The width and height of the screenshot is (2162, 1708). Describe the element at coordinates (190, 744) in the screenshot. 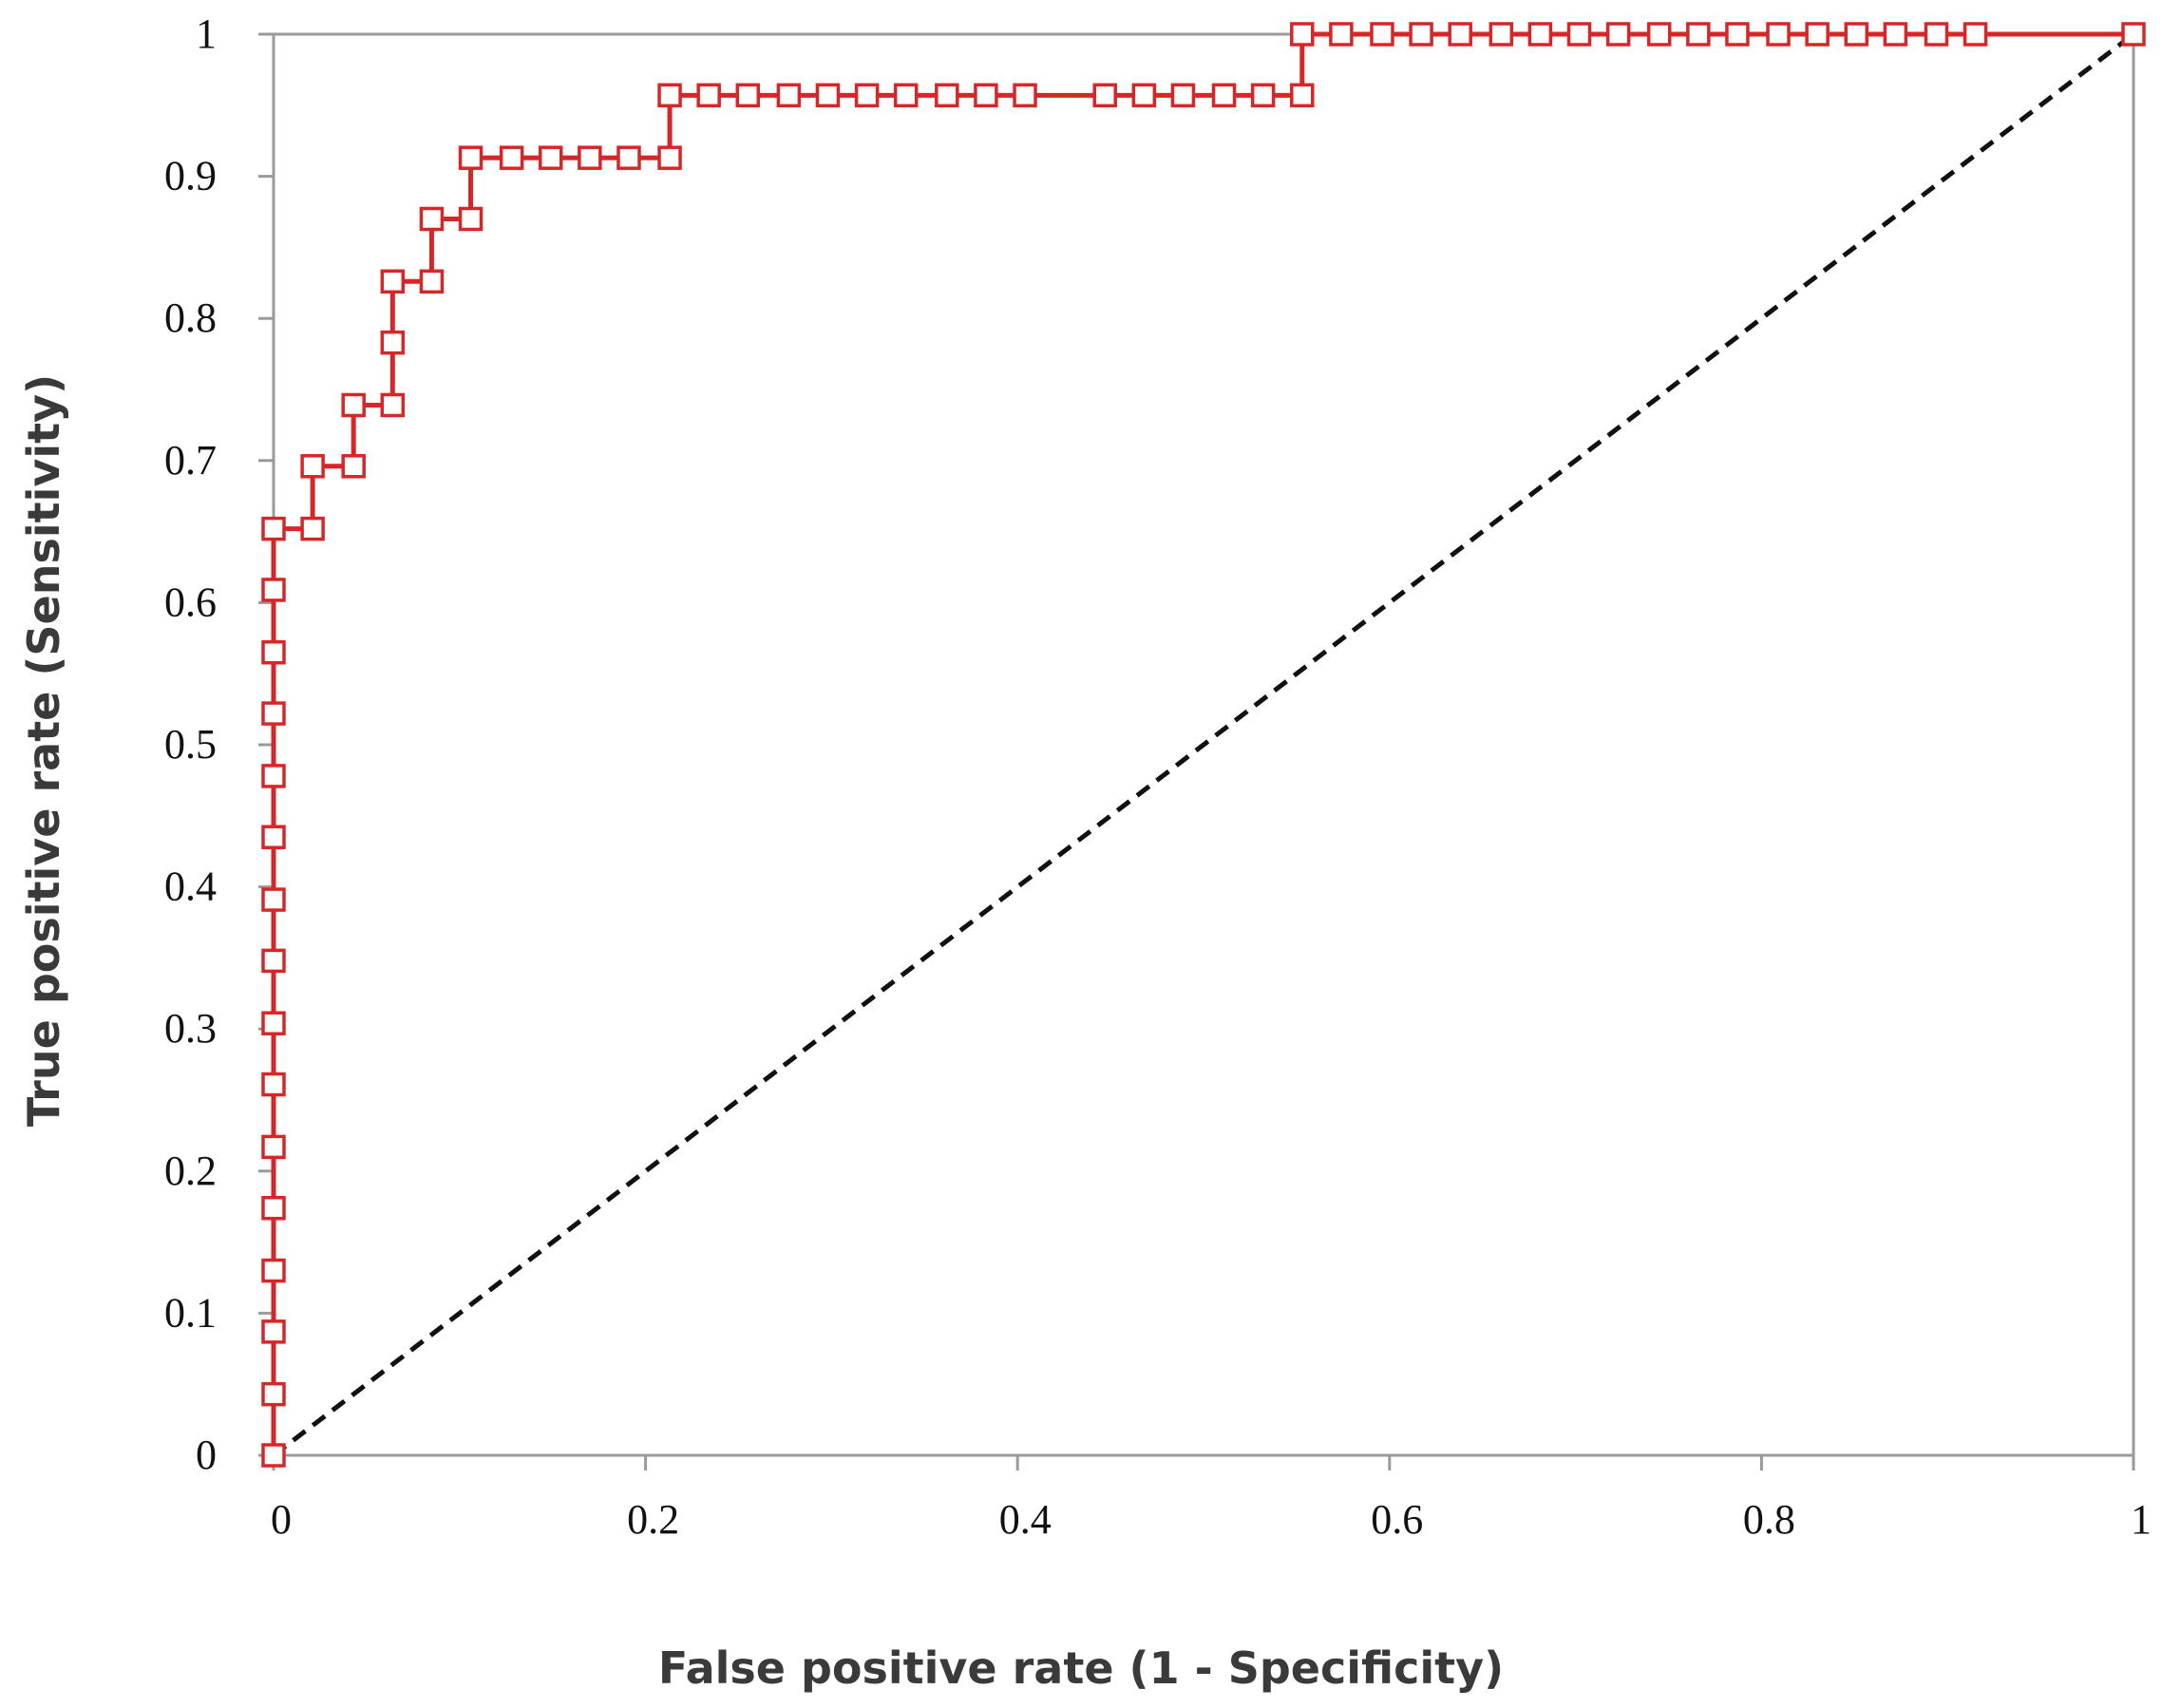

I see `y-tick-label: 0.5` at that location.